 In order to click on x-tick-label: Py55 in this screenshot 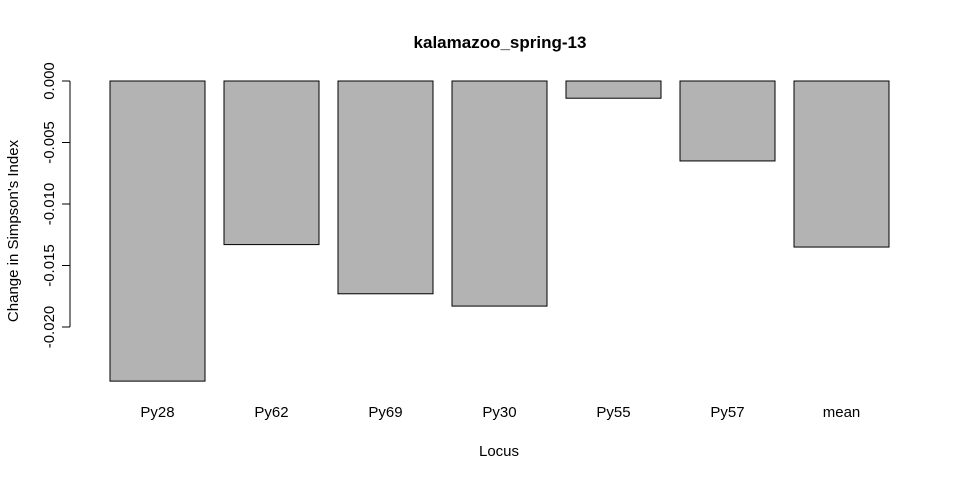, I will do `click(613, 412)`.